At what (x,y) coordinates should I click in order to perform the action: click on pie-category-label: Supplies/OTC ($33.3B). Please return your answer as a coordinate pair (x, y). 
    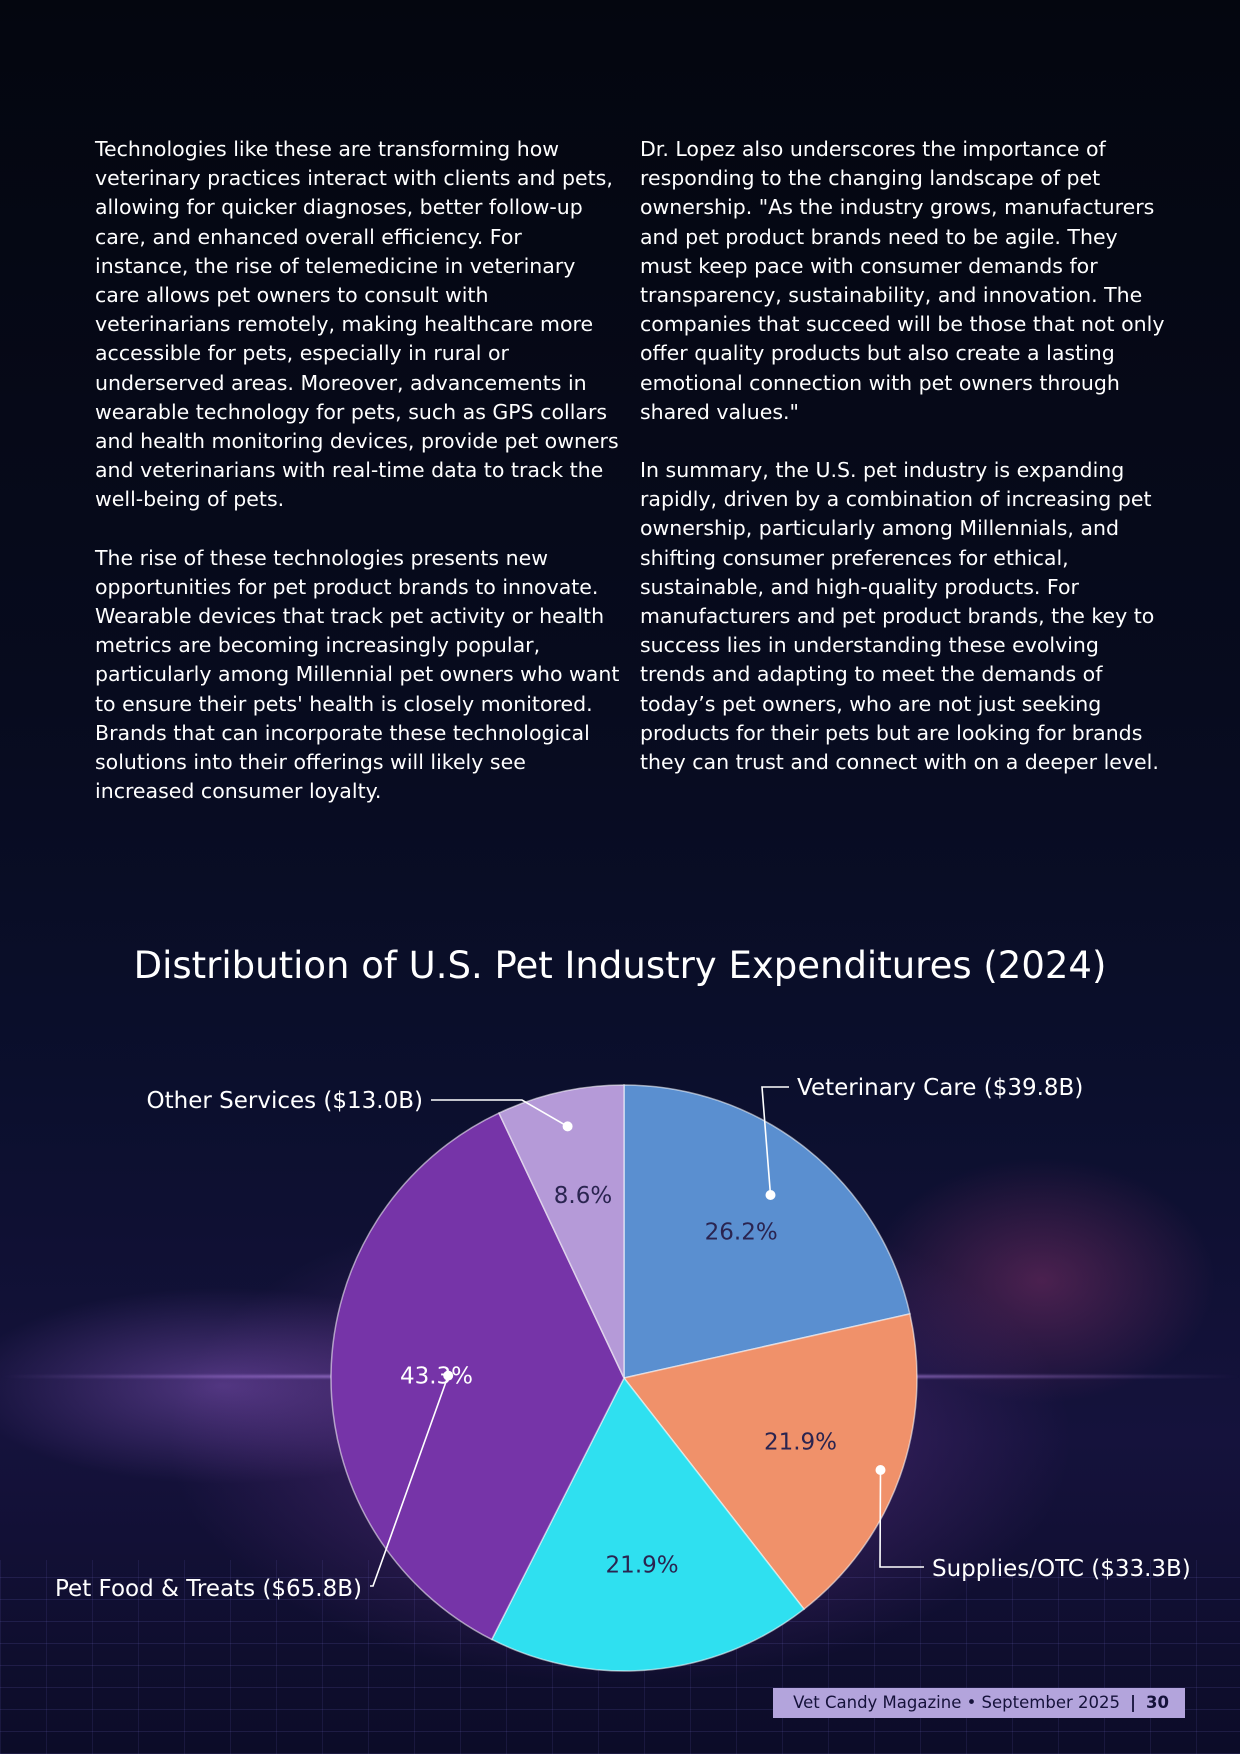
    Looking at the image, I should click on (1061, 1569).